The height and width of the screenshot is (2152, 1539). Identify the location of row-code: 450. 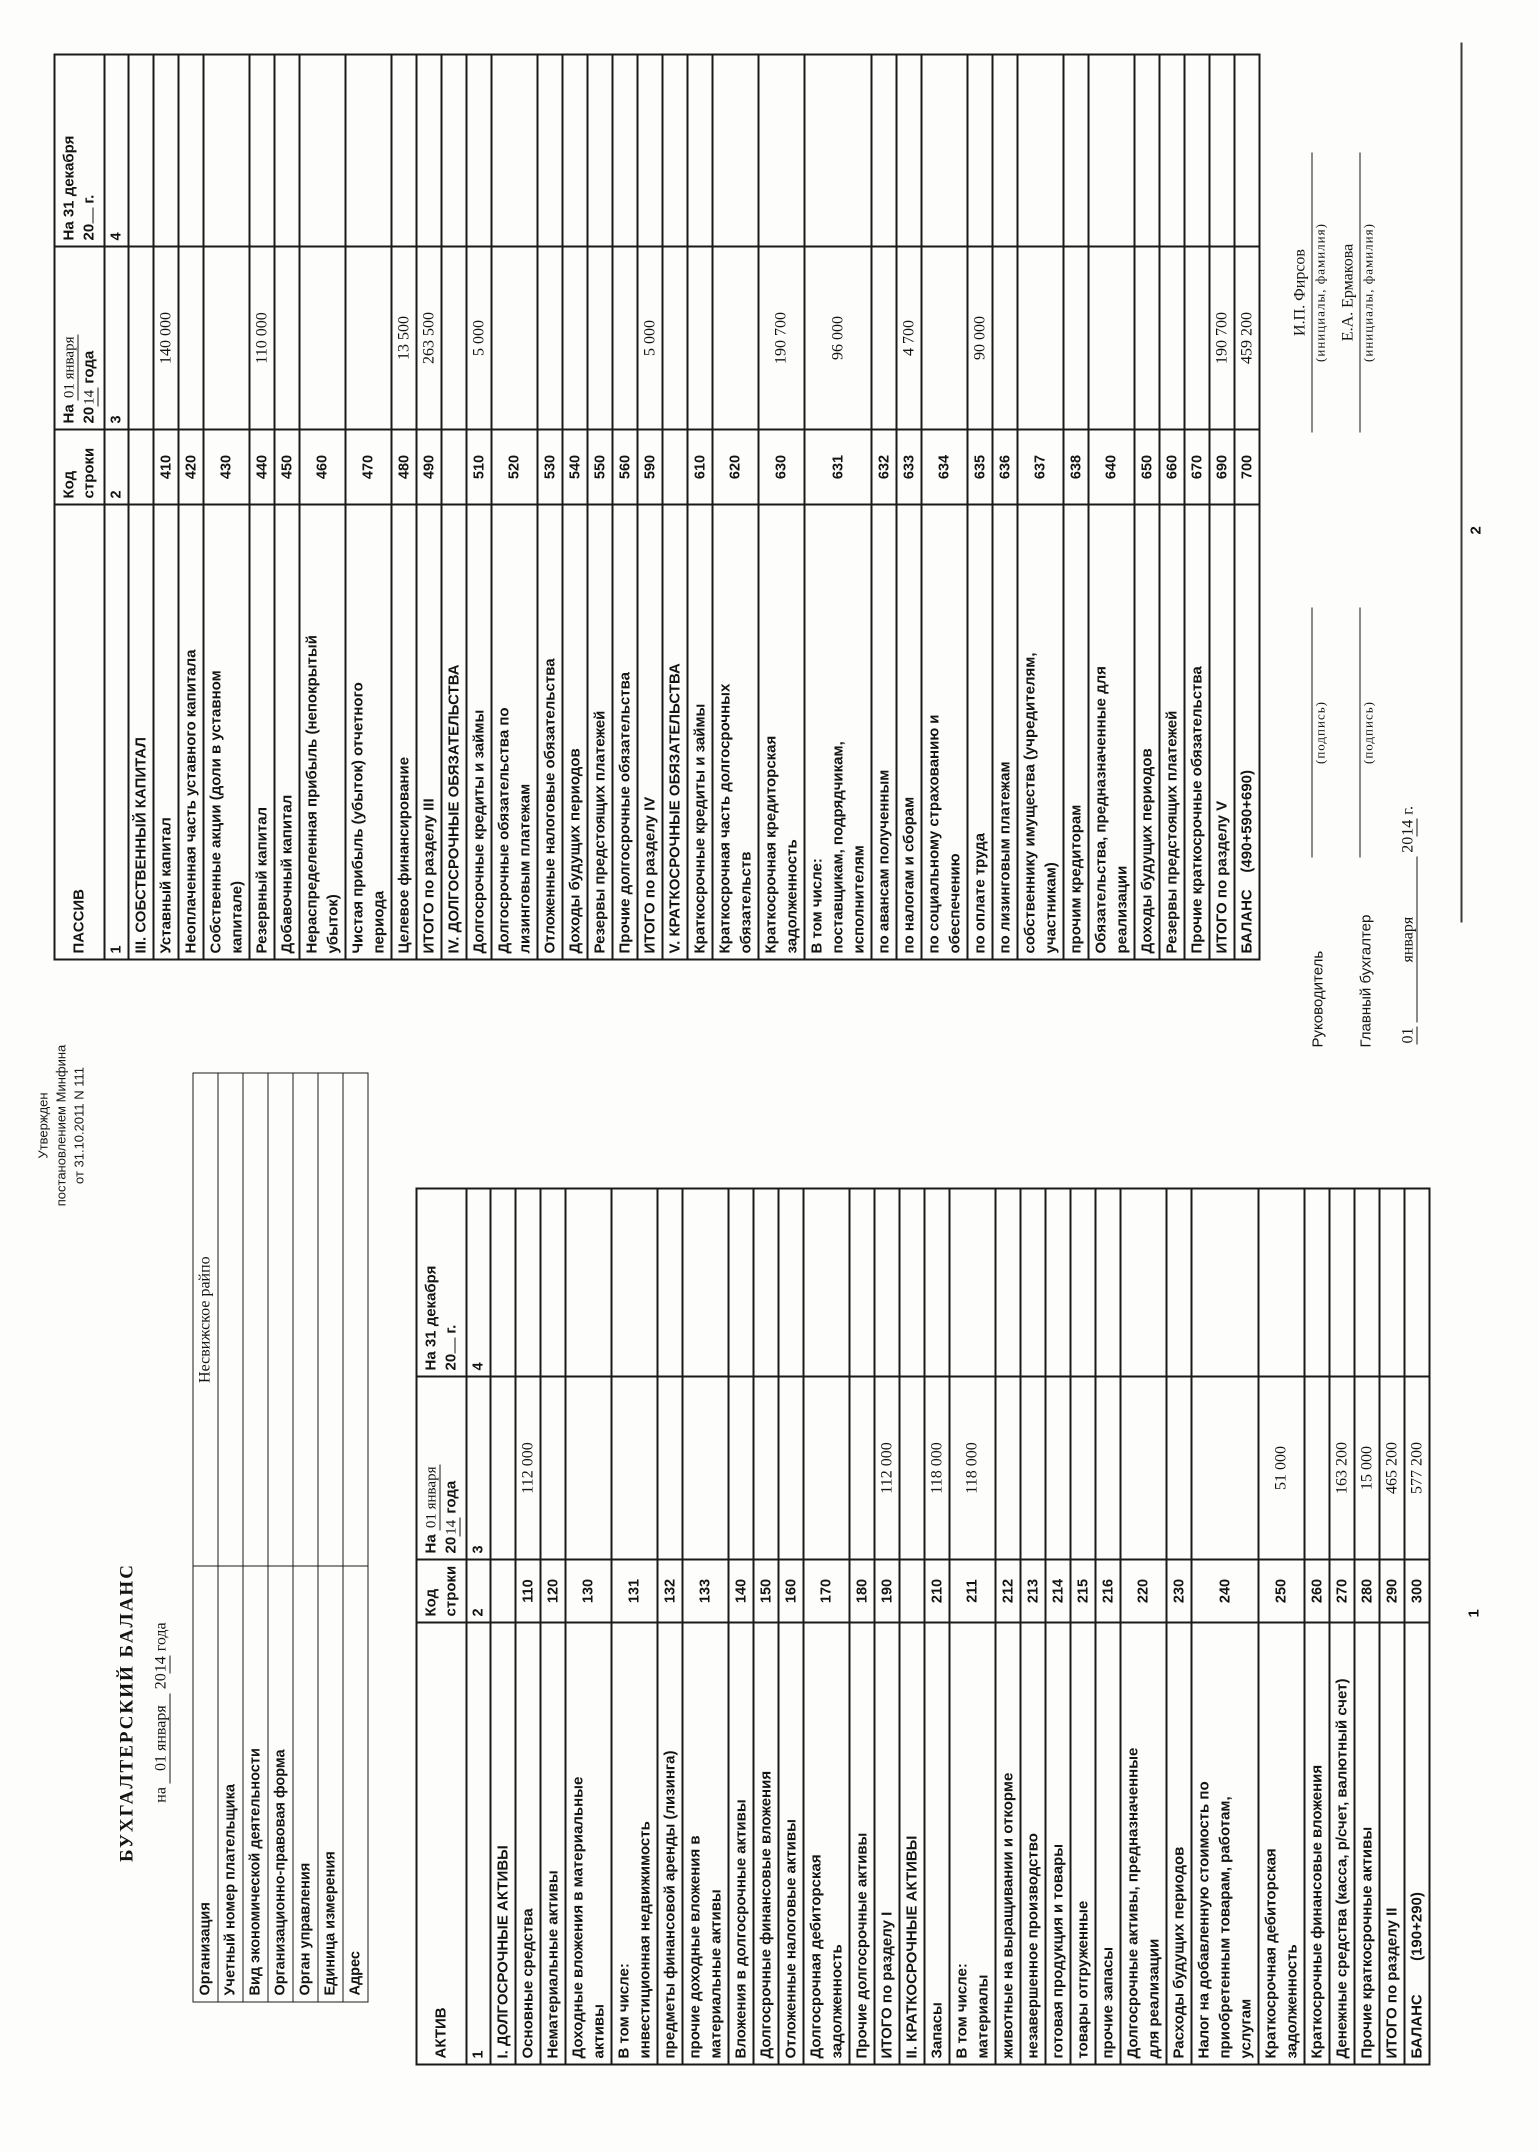
(286, 466).